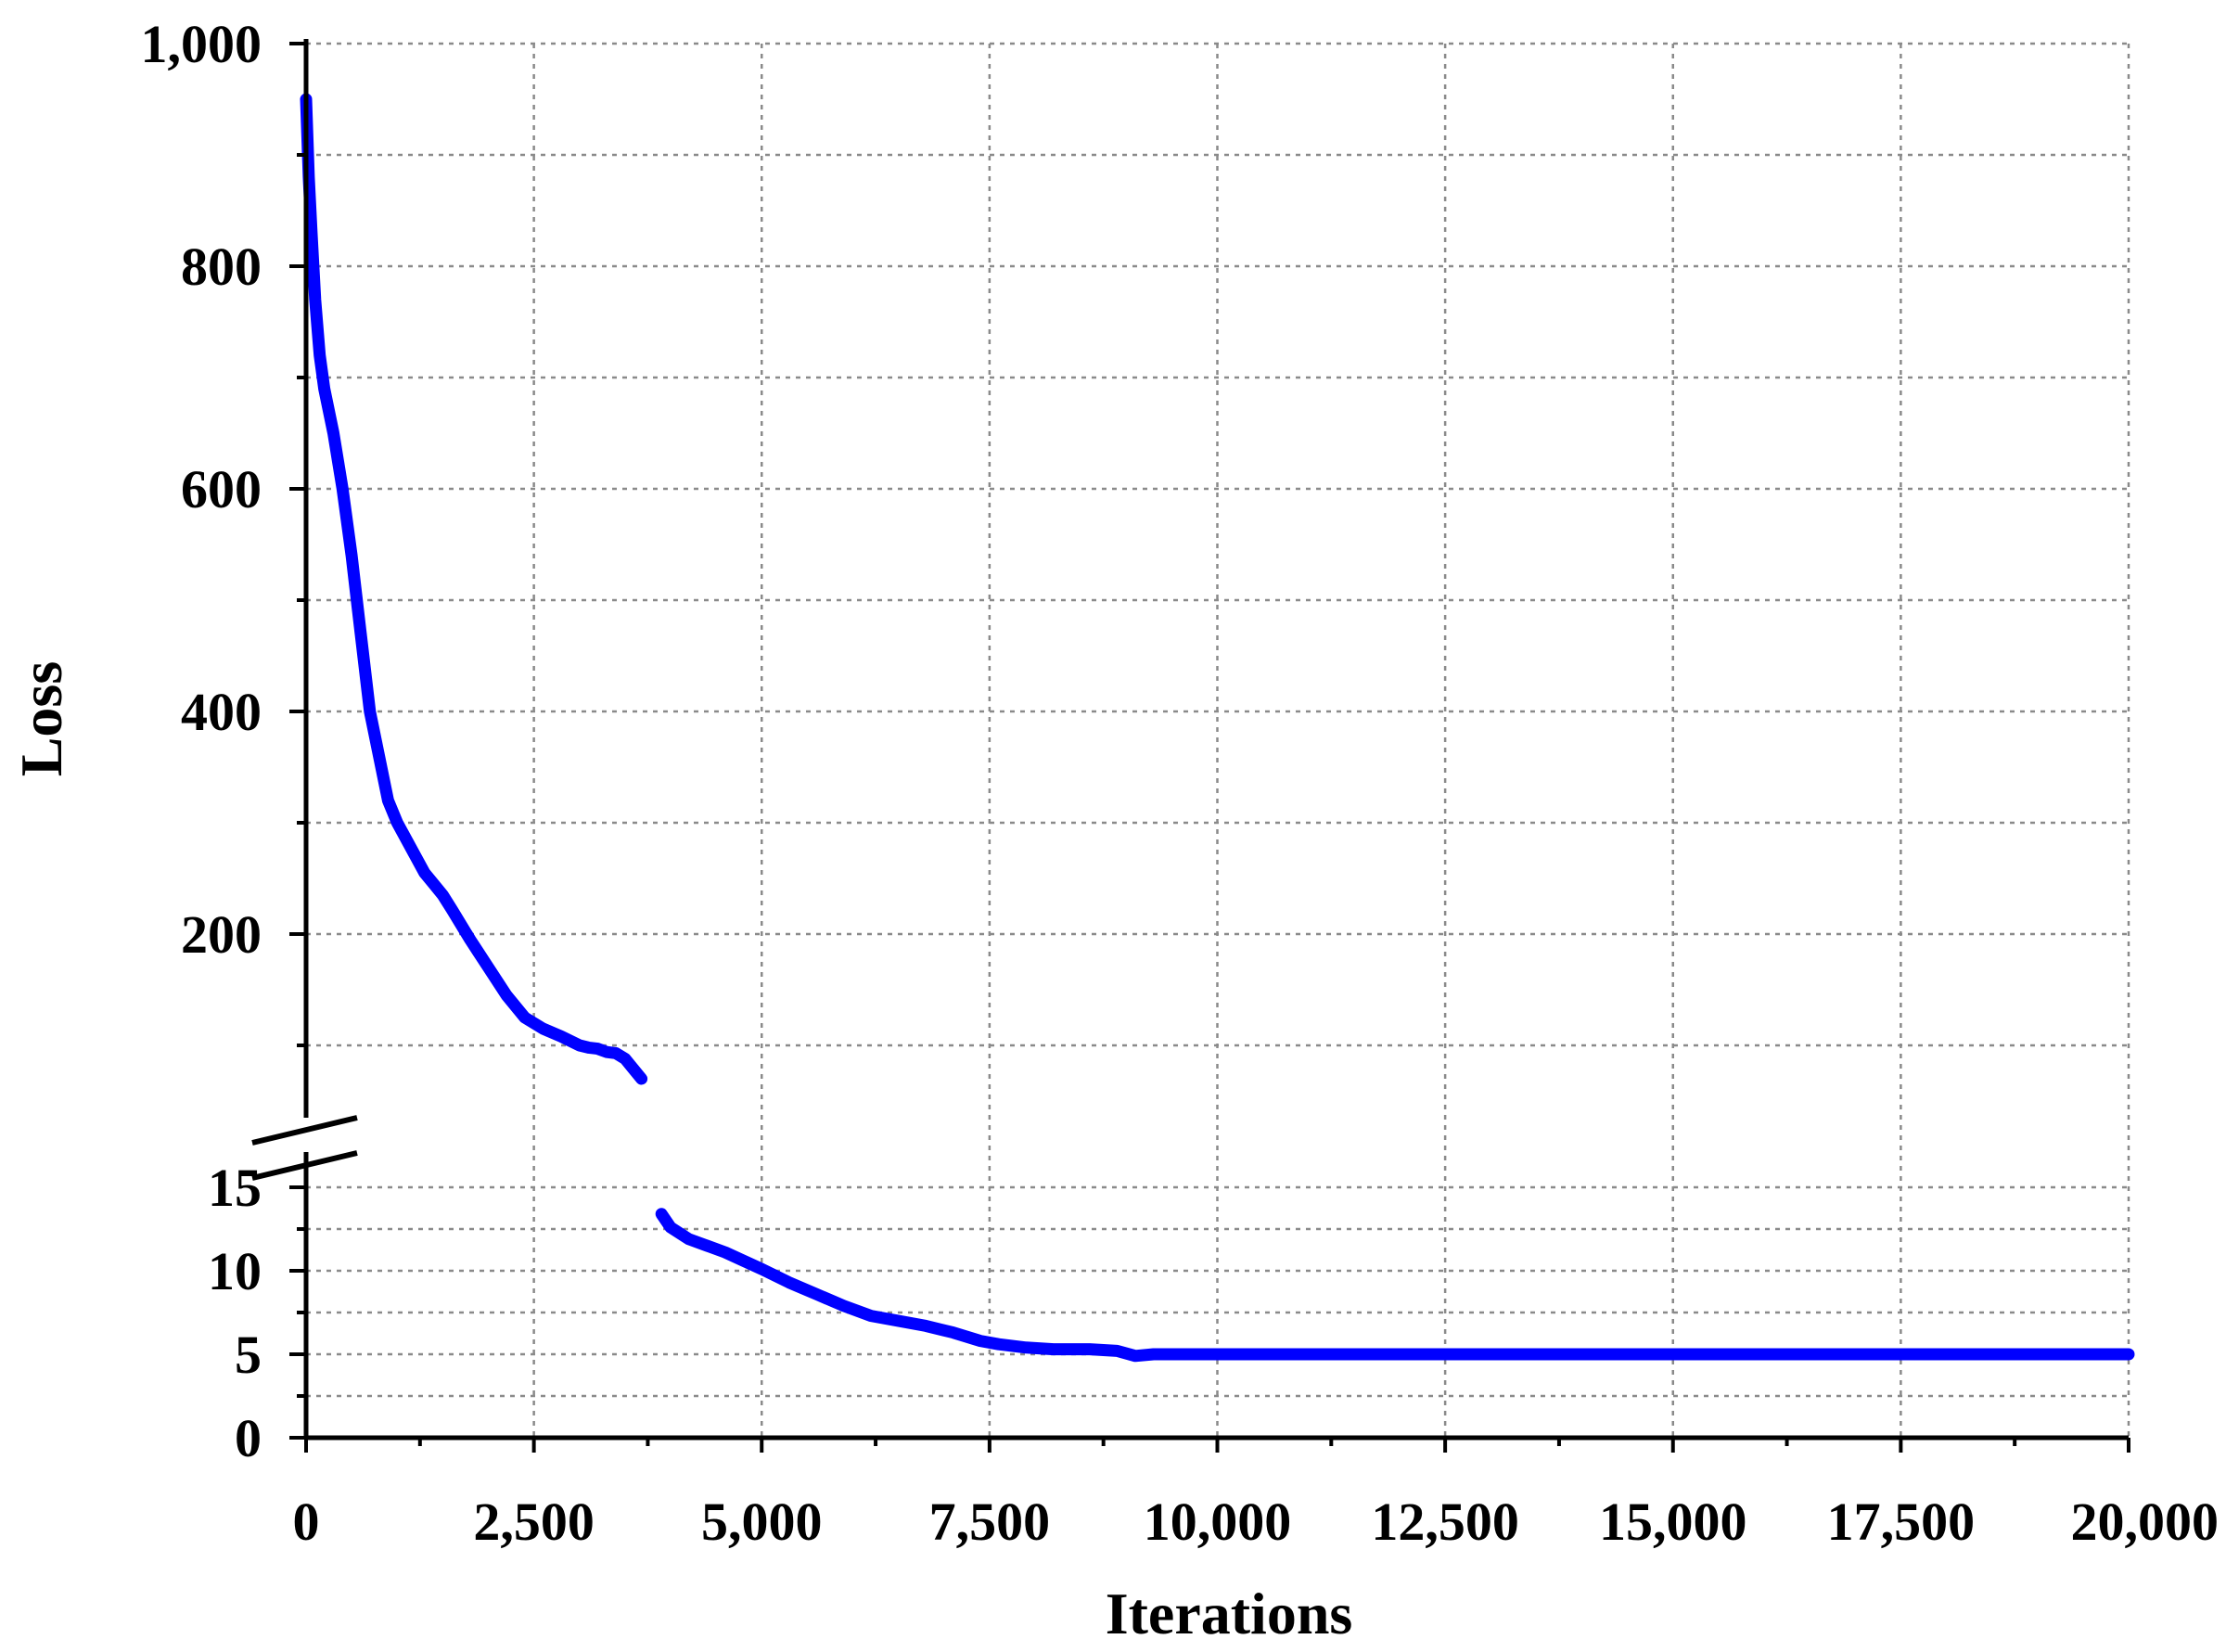 This screenshot has height=1652, width=2226. What do you see at coordinates (1218, 1522) in the screenshot?
I see `x-tick-label: 10,000` at bounding box center [1218, 1522].